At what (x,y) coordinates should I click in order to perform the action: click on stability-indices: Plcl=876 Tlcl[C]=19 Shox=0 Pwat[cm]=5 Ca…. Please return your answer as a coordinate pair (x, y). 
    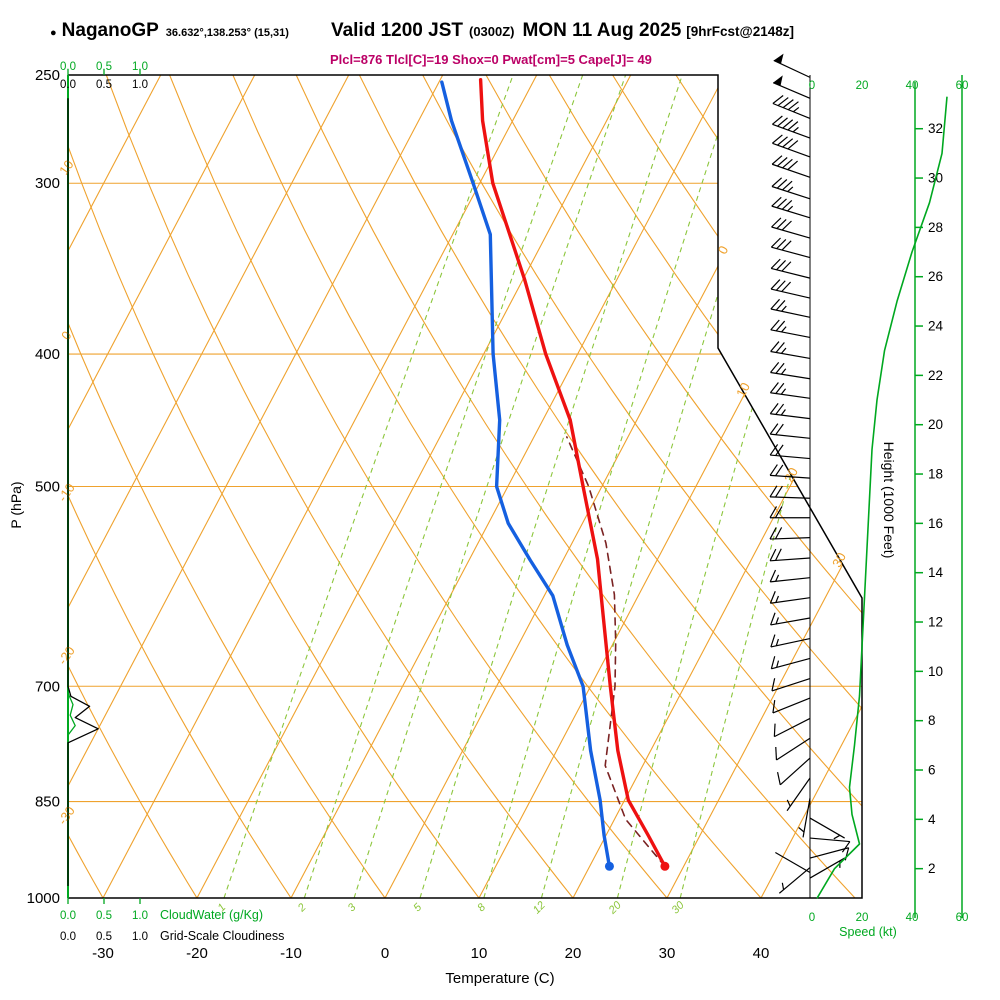
    Looking at the image, I should click on (491, 59).